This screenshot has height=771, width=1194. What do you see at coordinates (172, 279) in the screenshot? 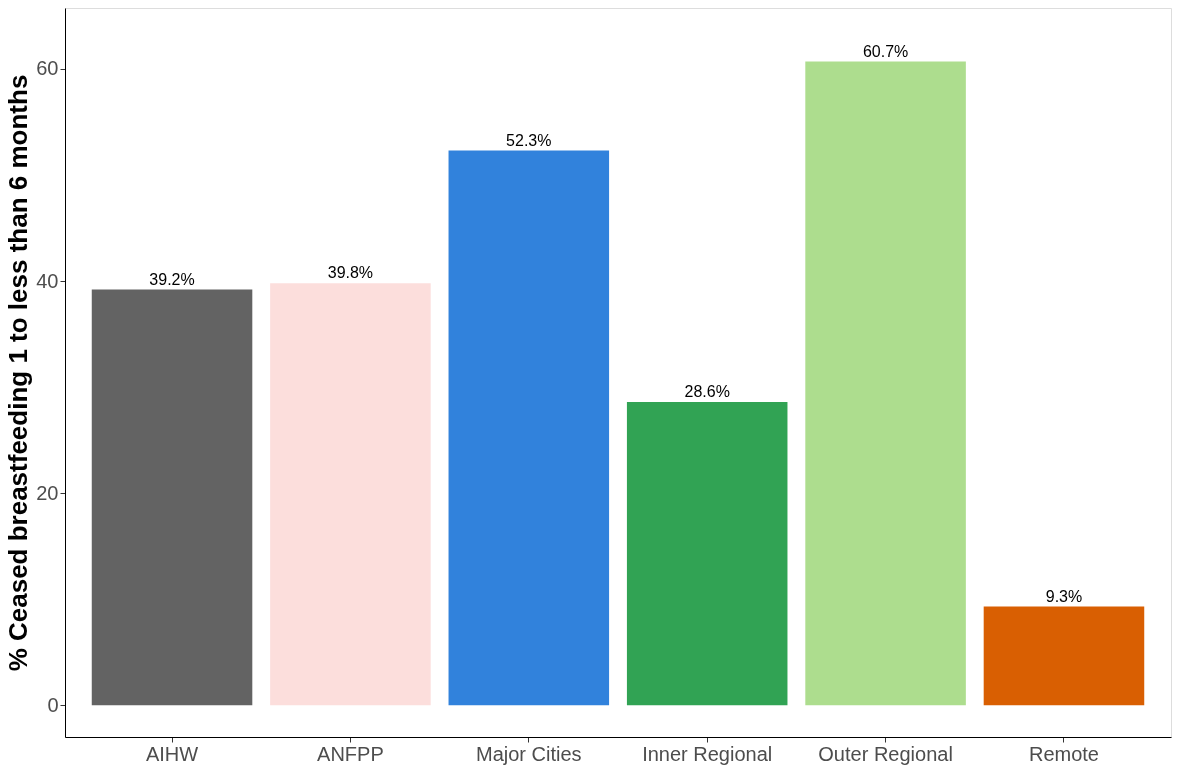
I see `data-label: 39.2%` at bounding box center [172, 279].